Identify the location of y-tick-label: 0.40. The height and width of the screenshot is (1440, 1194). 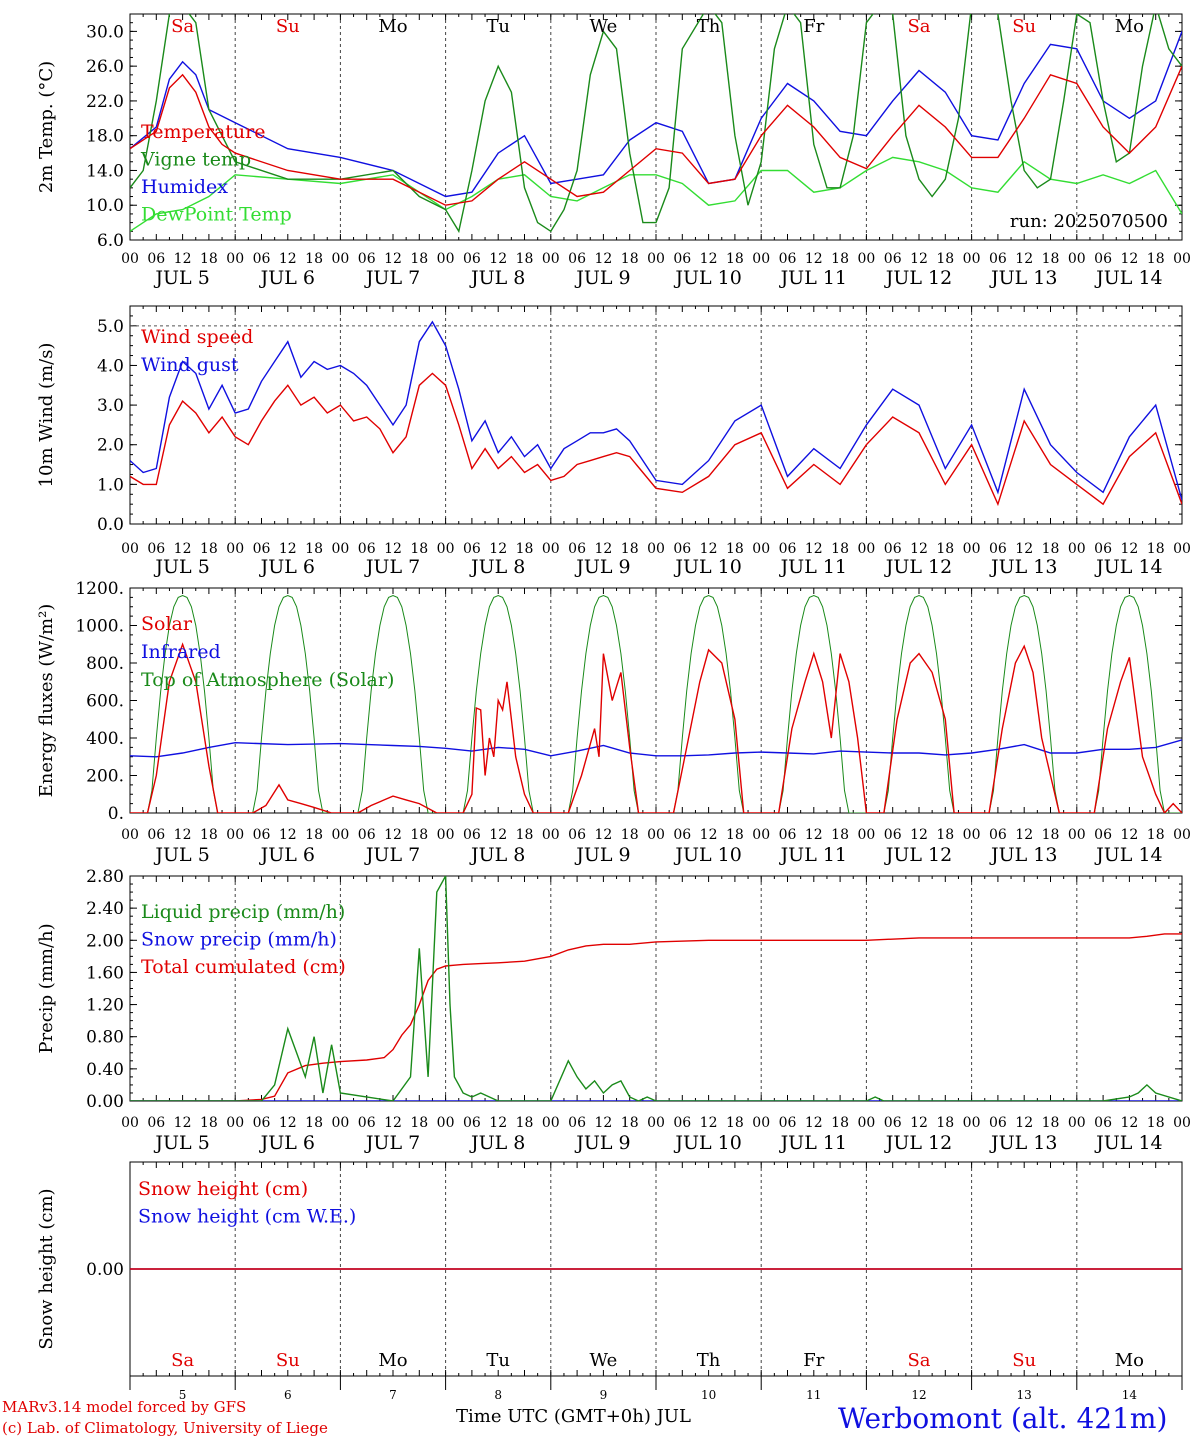
(105, 1070).